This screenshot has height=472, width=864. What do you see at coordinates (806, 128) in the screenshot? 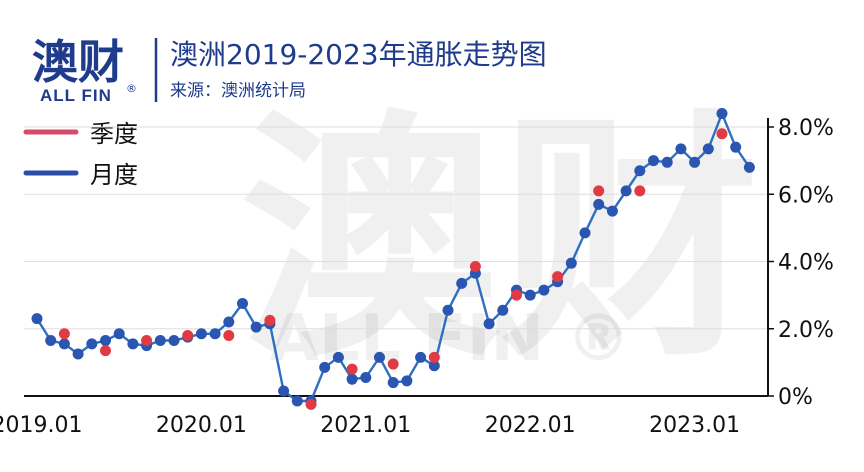
I see `y-tick-label: 8.0%` at bounding box center [806, 128].